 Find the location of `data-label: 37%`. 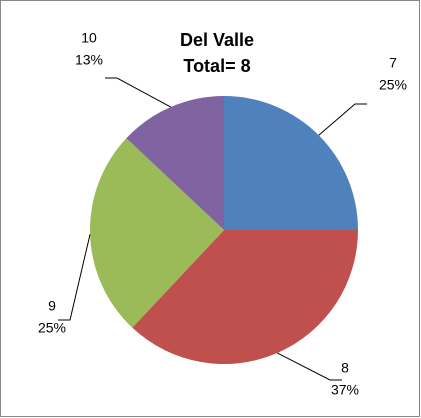

data-label: 37% is located at coordinates (345, 390).